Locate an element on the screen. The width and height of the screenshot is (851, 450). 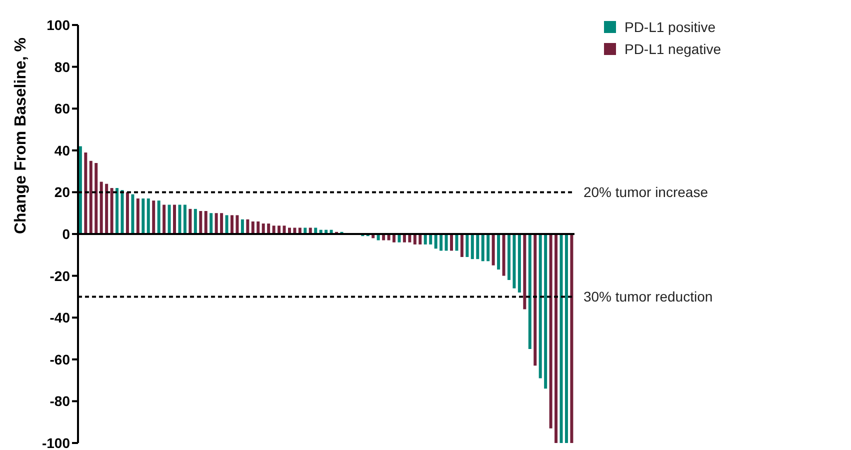
y-tick-label: 20 is located at coordinates (62, 192).